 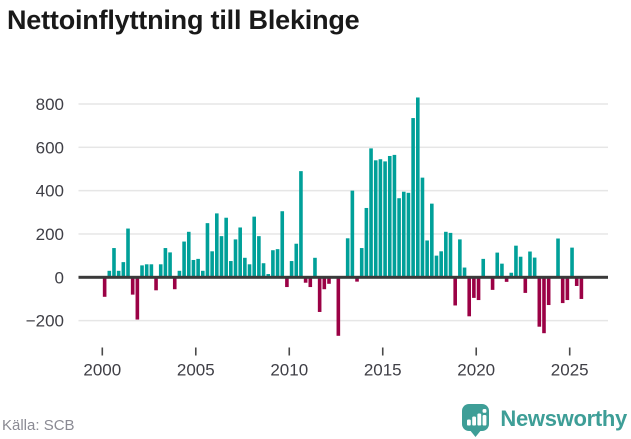 What do you see at coordinates (38, 425) in the screenshot?
I see `source-note: Källa: SCB` at bounding box center [38, 425].